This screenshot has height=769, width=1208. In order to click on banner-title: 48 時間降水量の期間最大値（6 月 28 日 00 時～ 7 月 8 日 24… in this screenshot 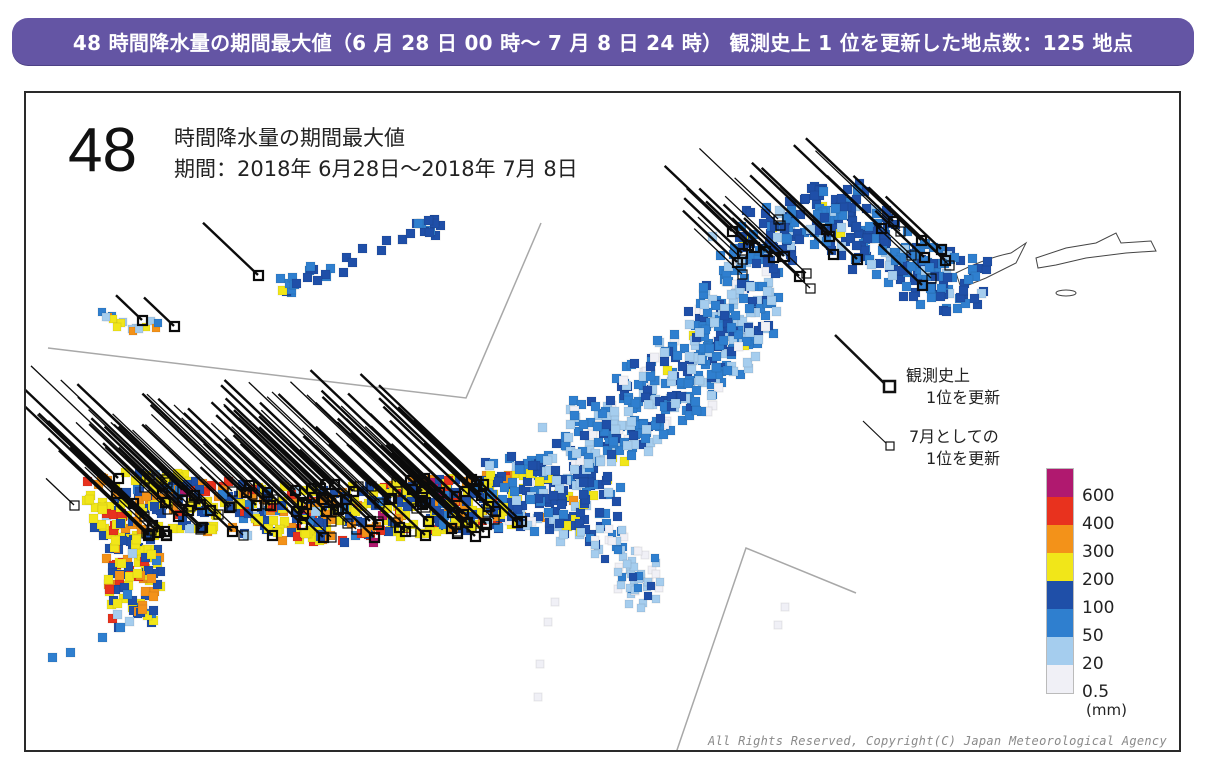, I will do `click(603, 43)`.